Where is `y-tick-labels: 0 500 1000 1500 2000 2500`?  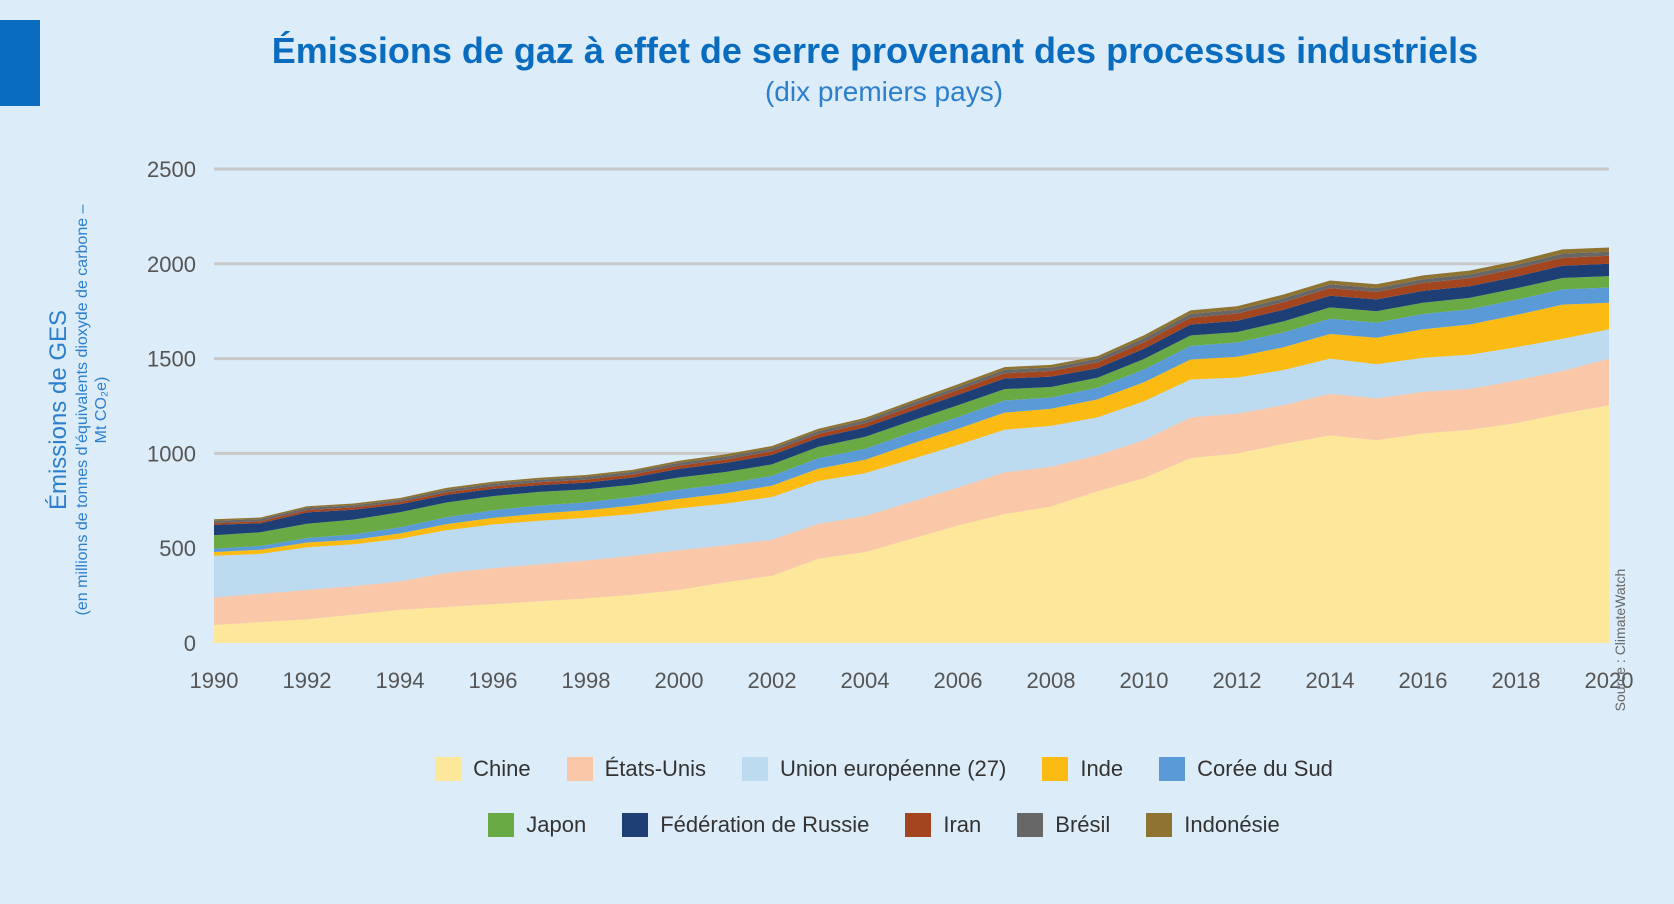
y-tick-labels: 0 500 1000 1500 2000 2500 is located at coordinates (171, 406).